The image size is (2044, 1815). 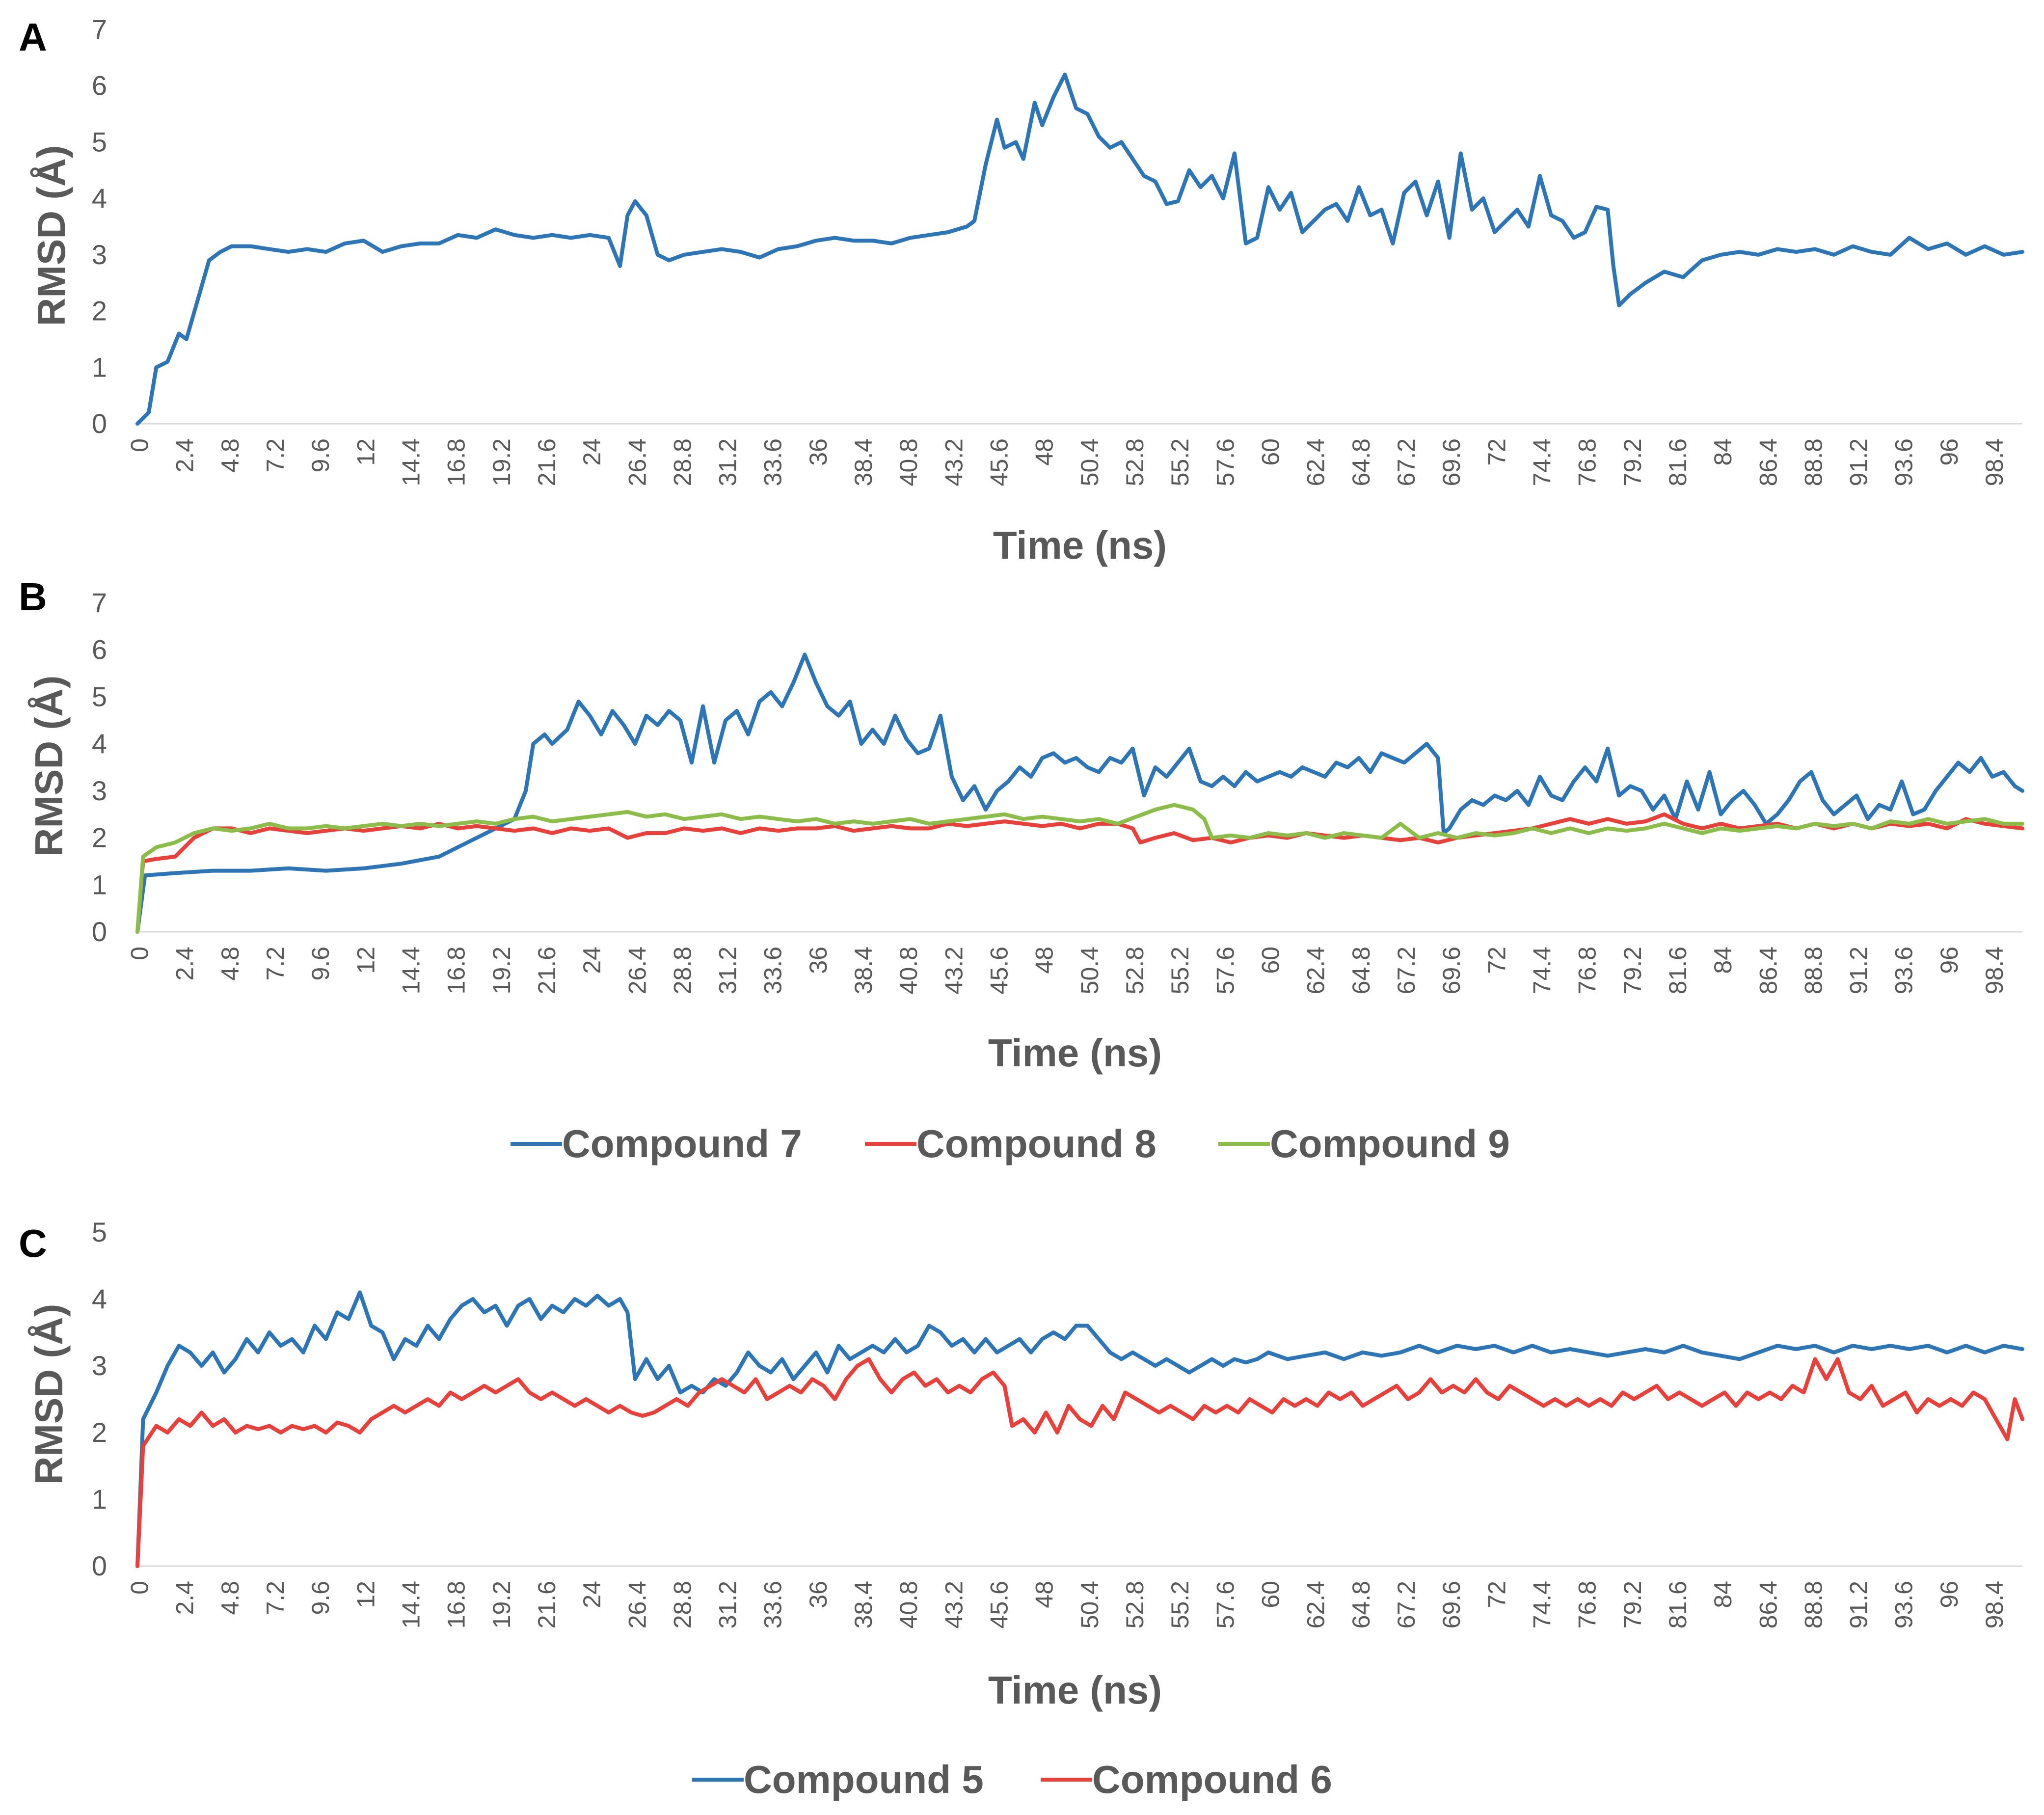 What do you see at coordinates (1723, 452) in the screenshot?
I see `panel-a-x-tick-35: 84` at bounding box center [1723, 452].